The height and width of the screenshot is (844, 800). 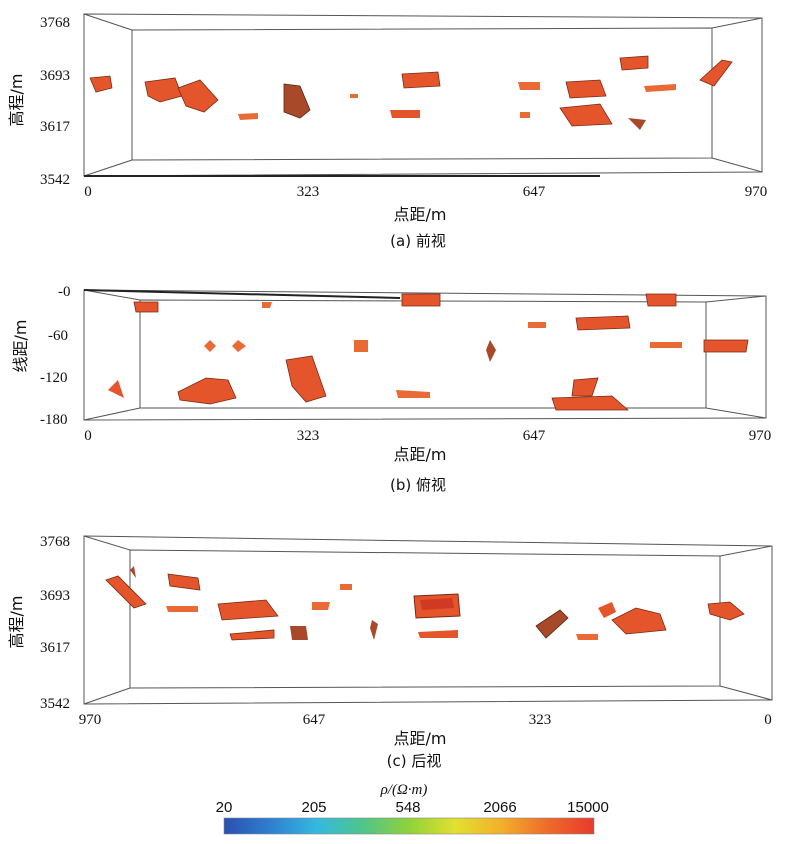 What do you see at coordinates (414, 761) in the screenshot?
I see `panel-caption: (c) 后视` at bounding box center [414, 761].